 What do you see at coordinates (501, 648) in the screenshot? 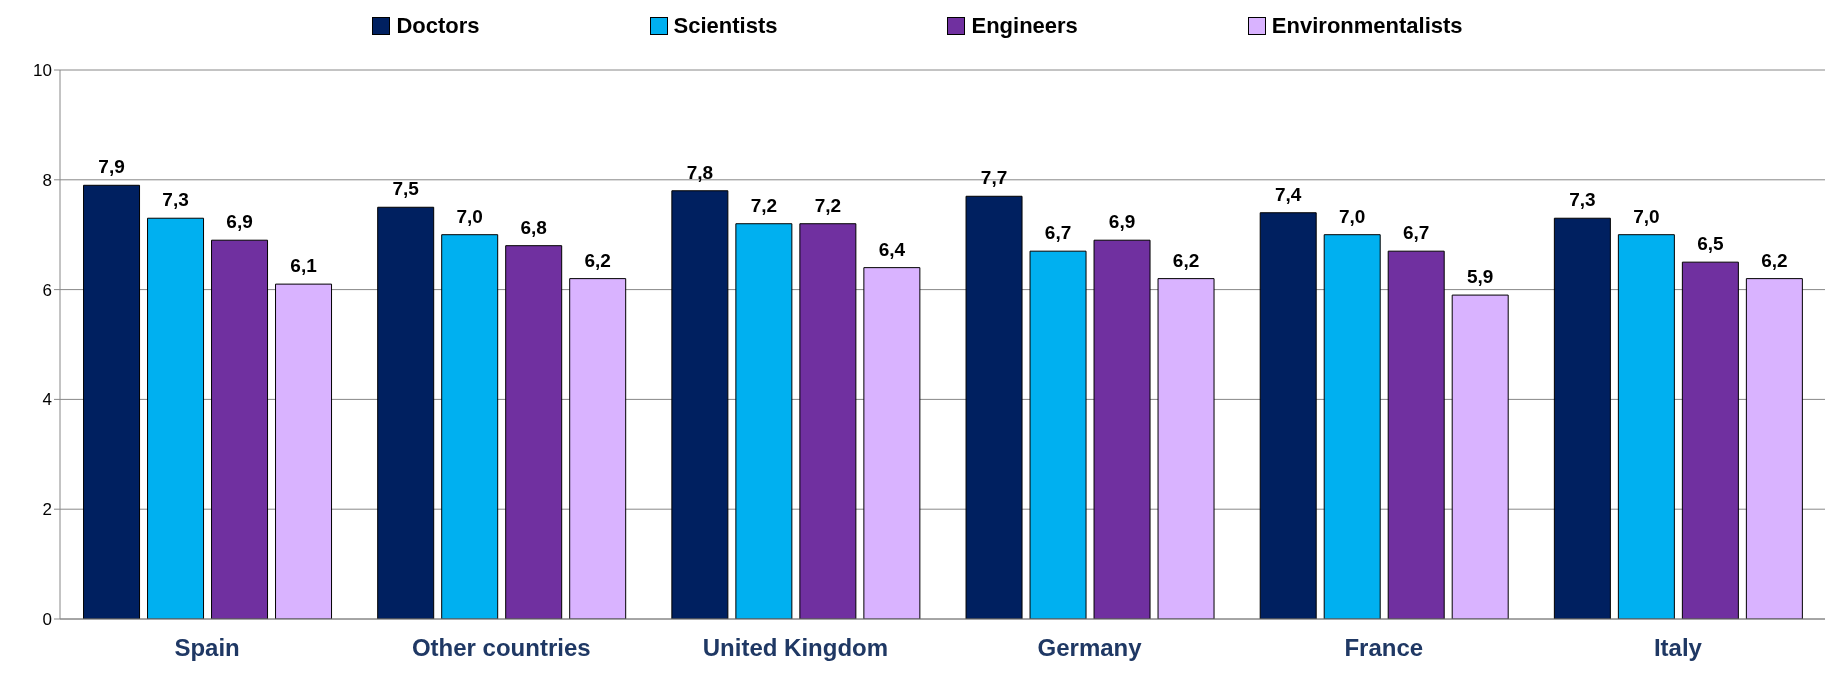
I see `x-tick-label: Other countries` at bounding box center [501, 648].